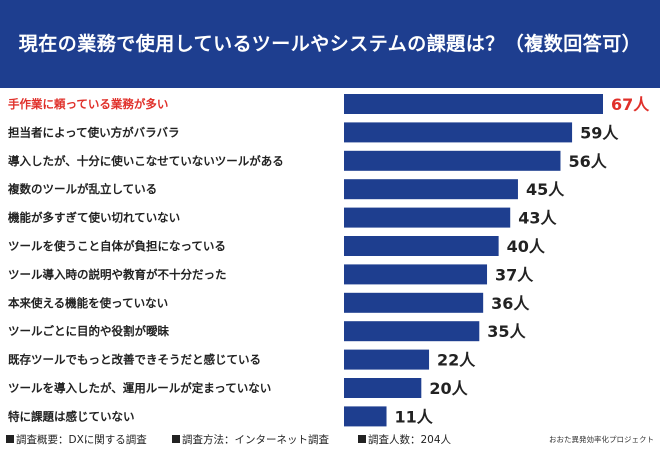  I want to click on value-label: 40人, so click(526, 246).